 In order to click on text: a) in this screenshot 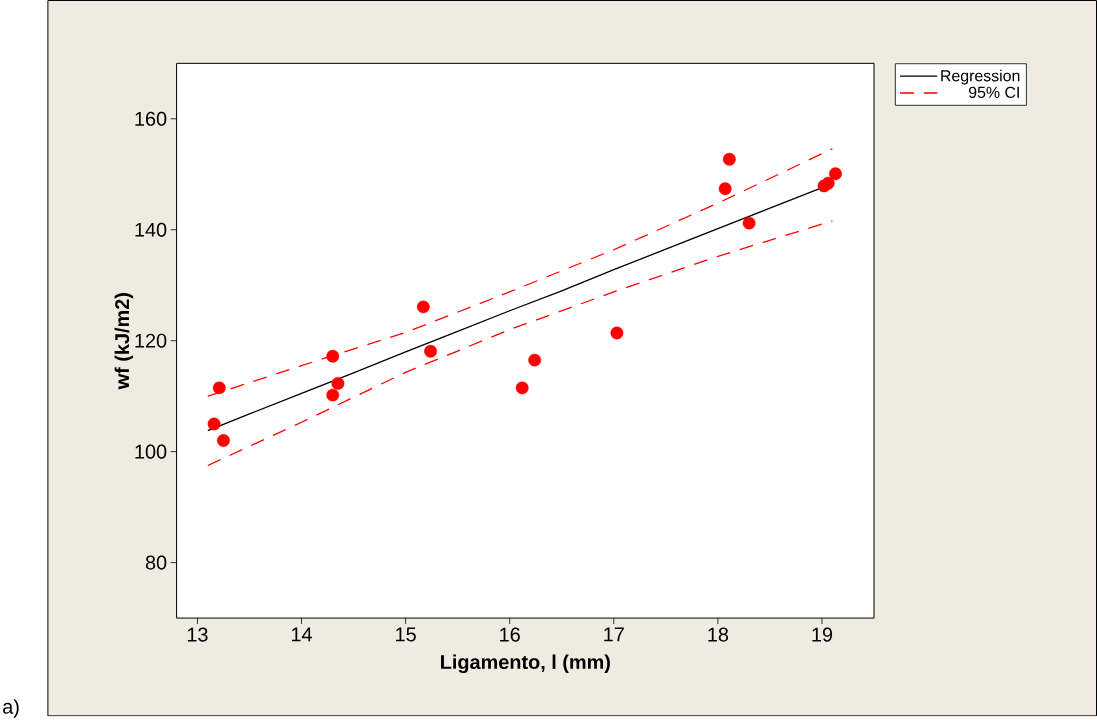, I will do `click(11, 708)`.